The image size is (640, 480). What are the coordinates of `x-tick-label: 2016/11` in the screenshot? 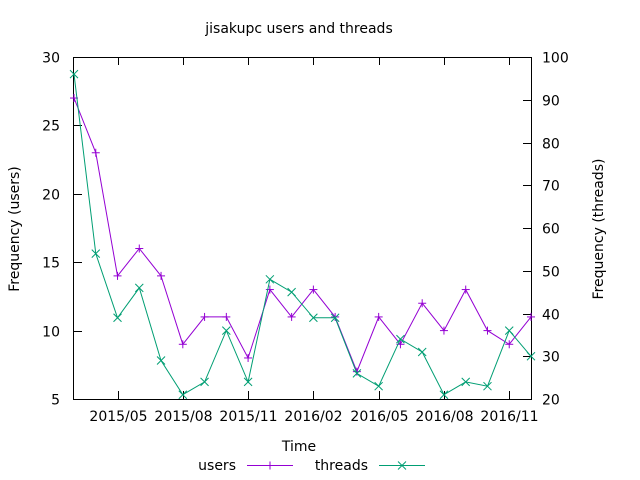 It's located at (509, 417).